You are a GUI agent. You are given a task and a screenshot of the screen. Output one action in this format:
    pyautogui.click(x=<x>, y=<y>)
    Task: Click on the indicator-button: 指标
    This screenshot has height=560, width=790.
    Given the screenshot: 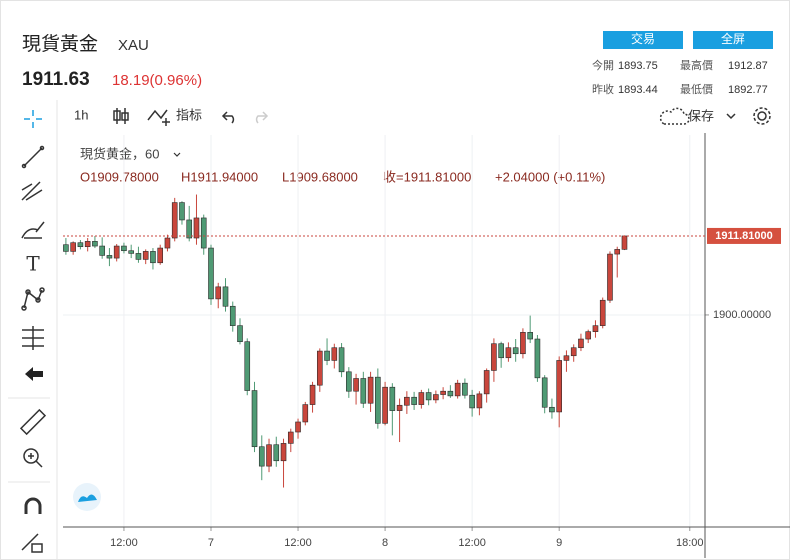 What is the action you would take?
    pyautogui.click(x=189, y=114)
    